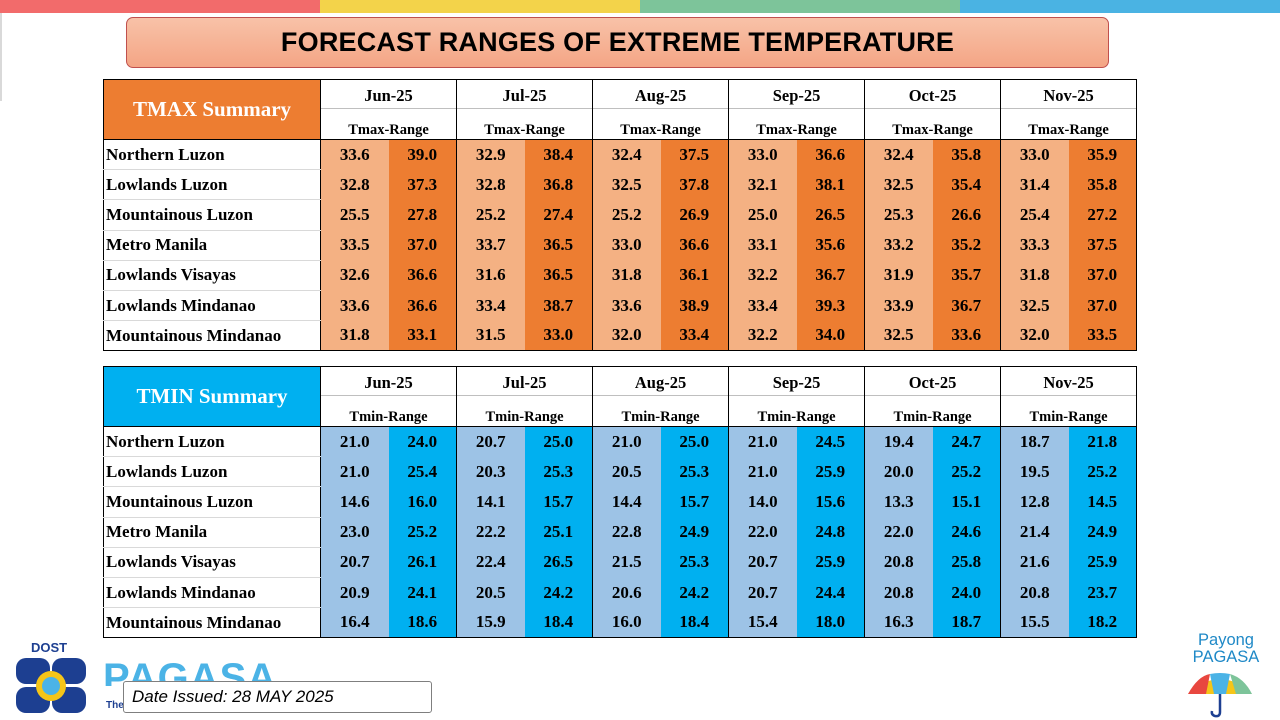  I want to click on tmax-range-low: 32.8, so click(490, 184).